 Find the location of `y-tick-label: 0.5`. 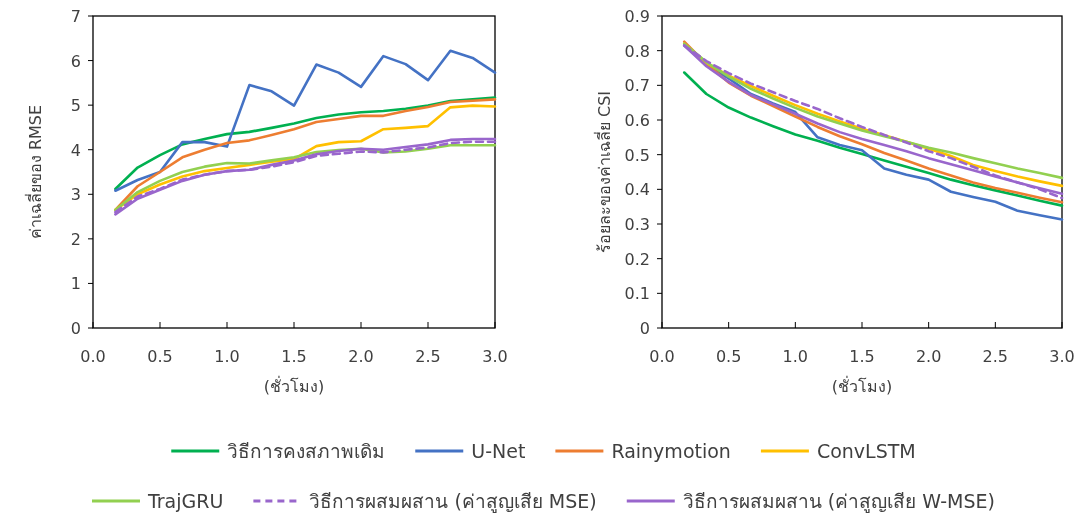

y-tick-label: 0.5 is located at coordinates (637, 155).